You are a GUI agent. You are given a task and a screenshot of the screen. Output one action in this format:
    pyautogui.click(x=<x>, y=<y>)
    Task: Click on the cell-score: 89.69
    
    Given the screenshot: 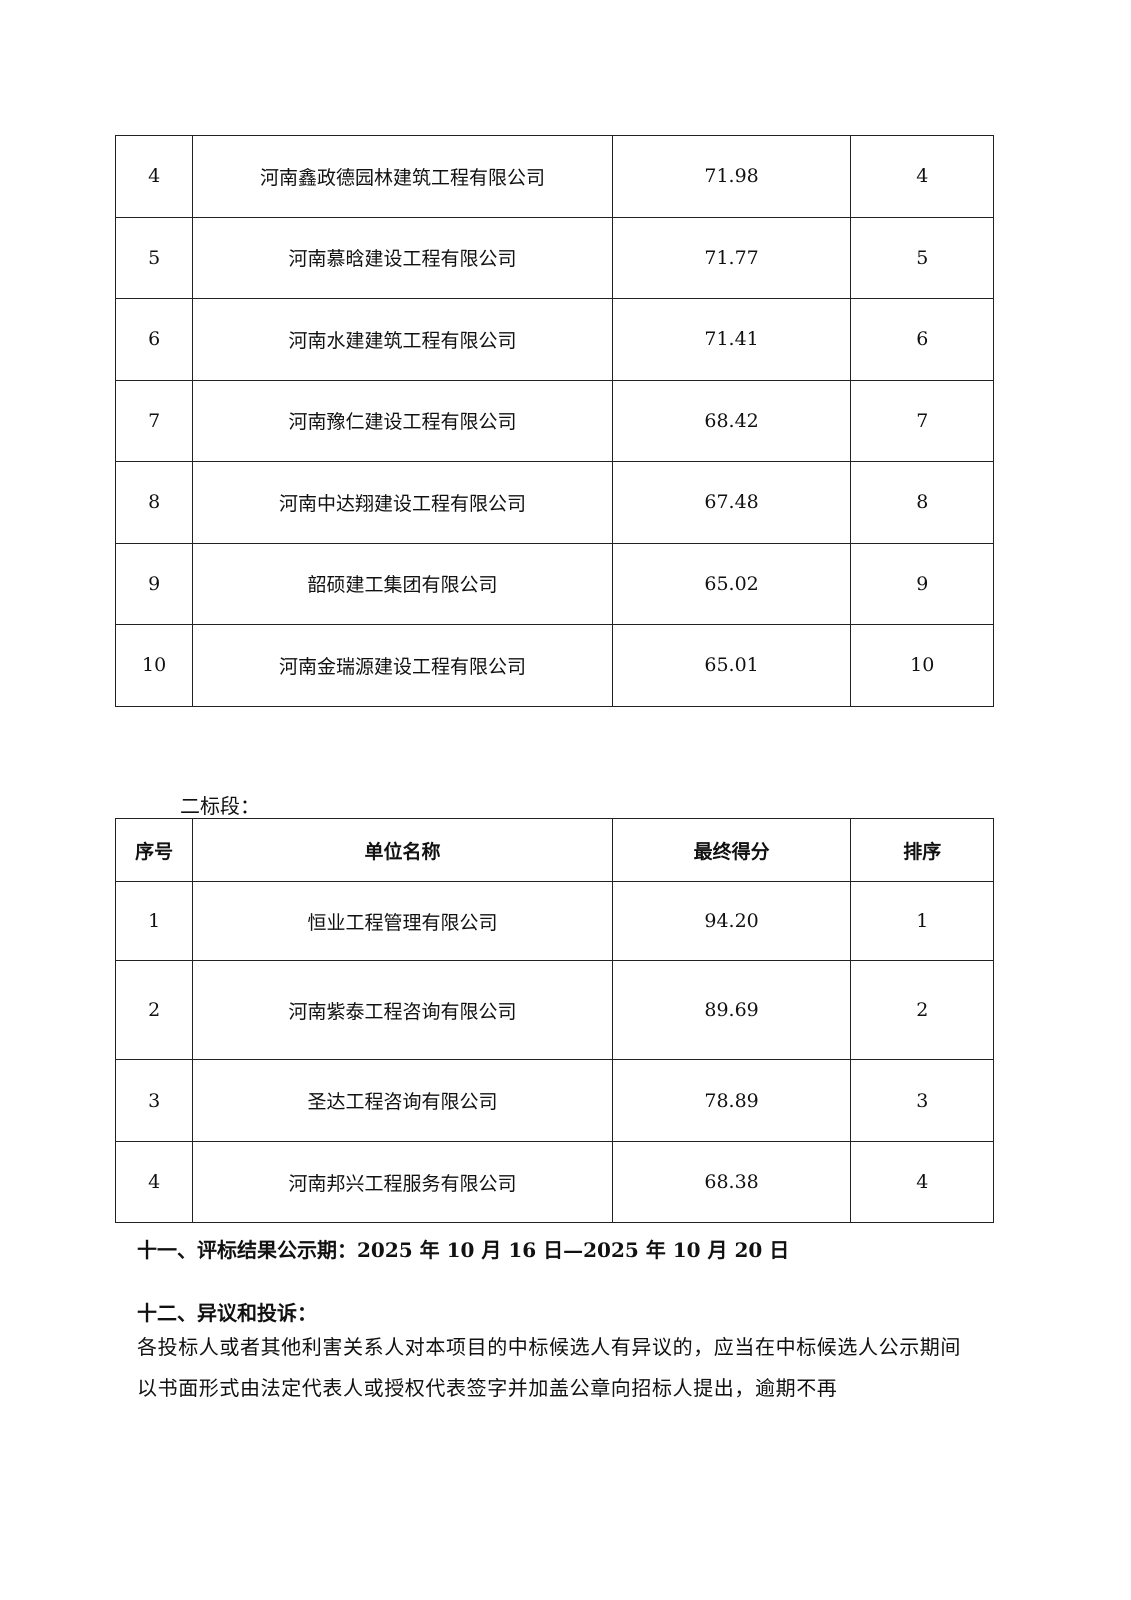 What is the action you would take?
    pyautogui.click(x=731, y=1010)
    